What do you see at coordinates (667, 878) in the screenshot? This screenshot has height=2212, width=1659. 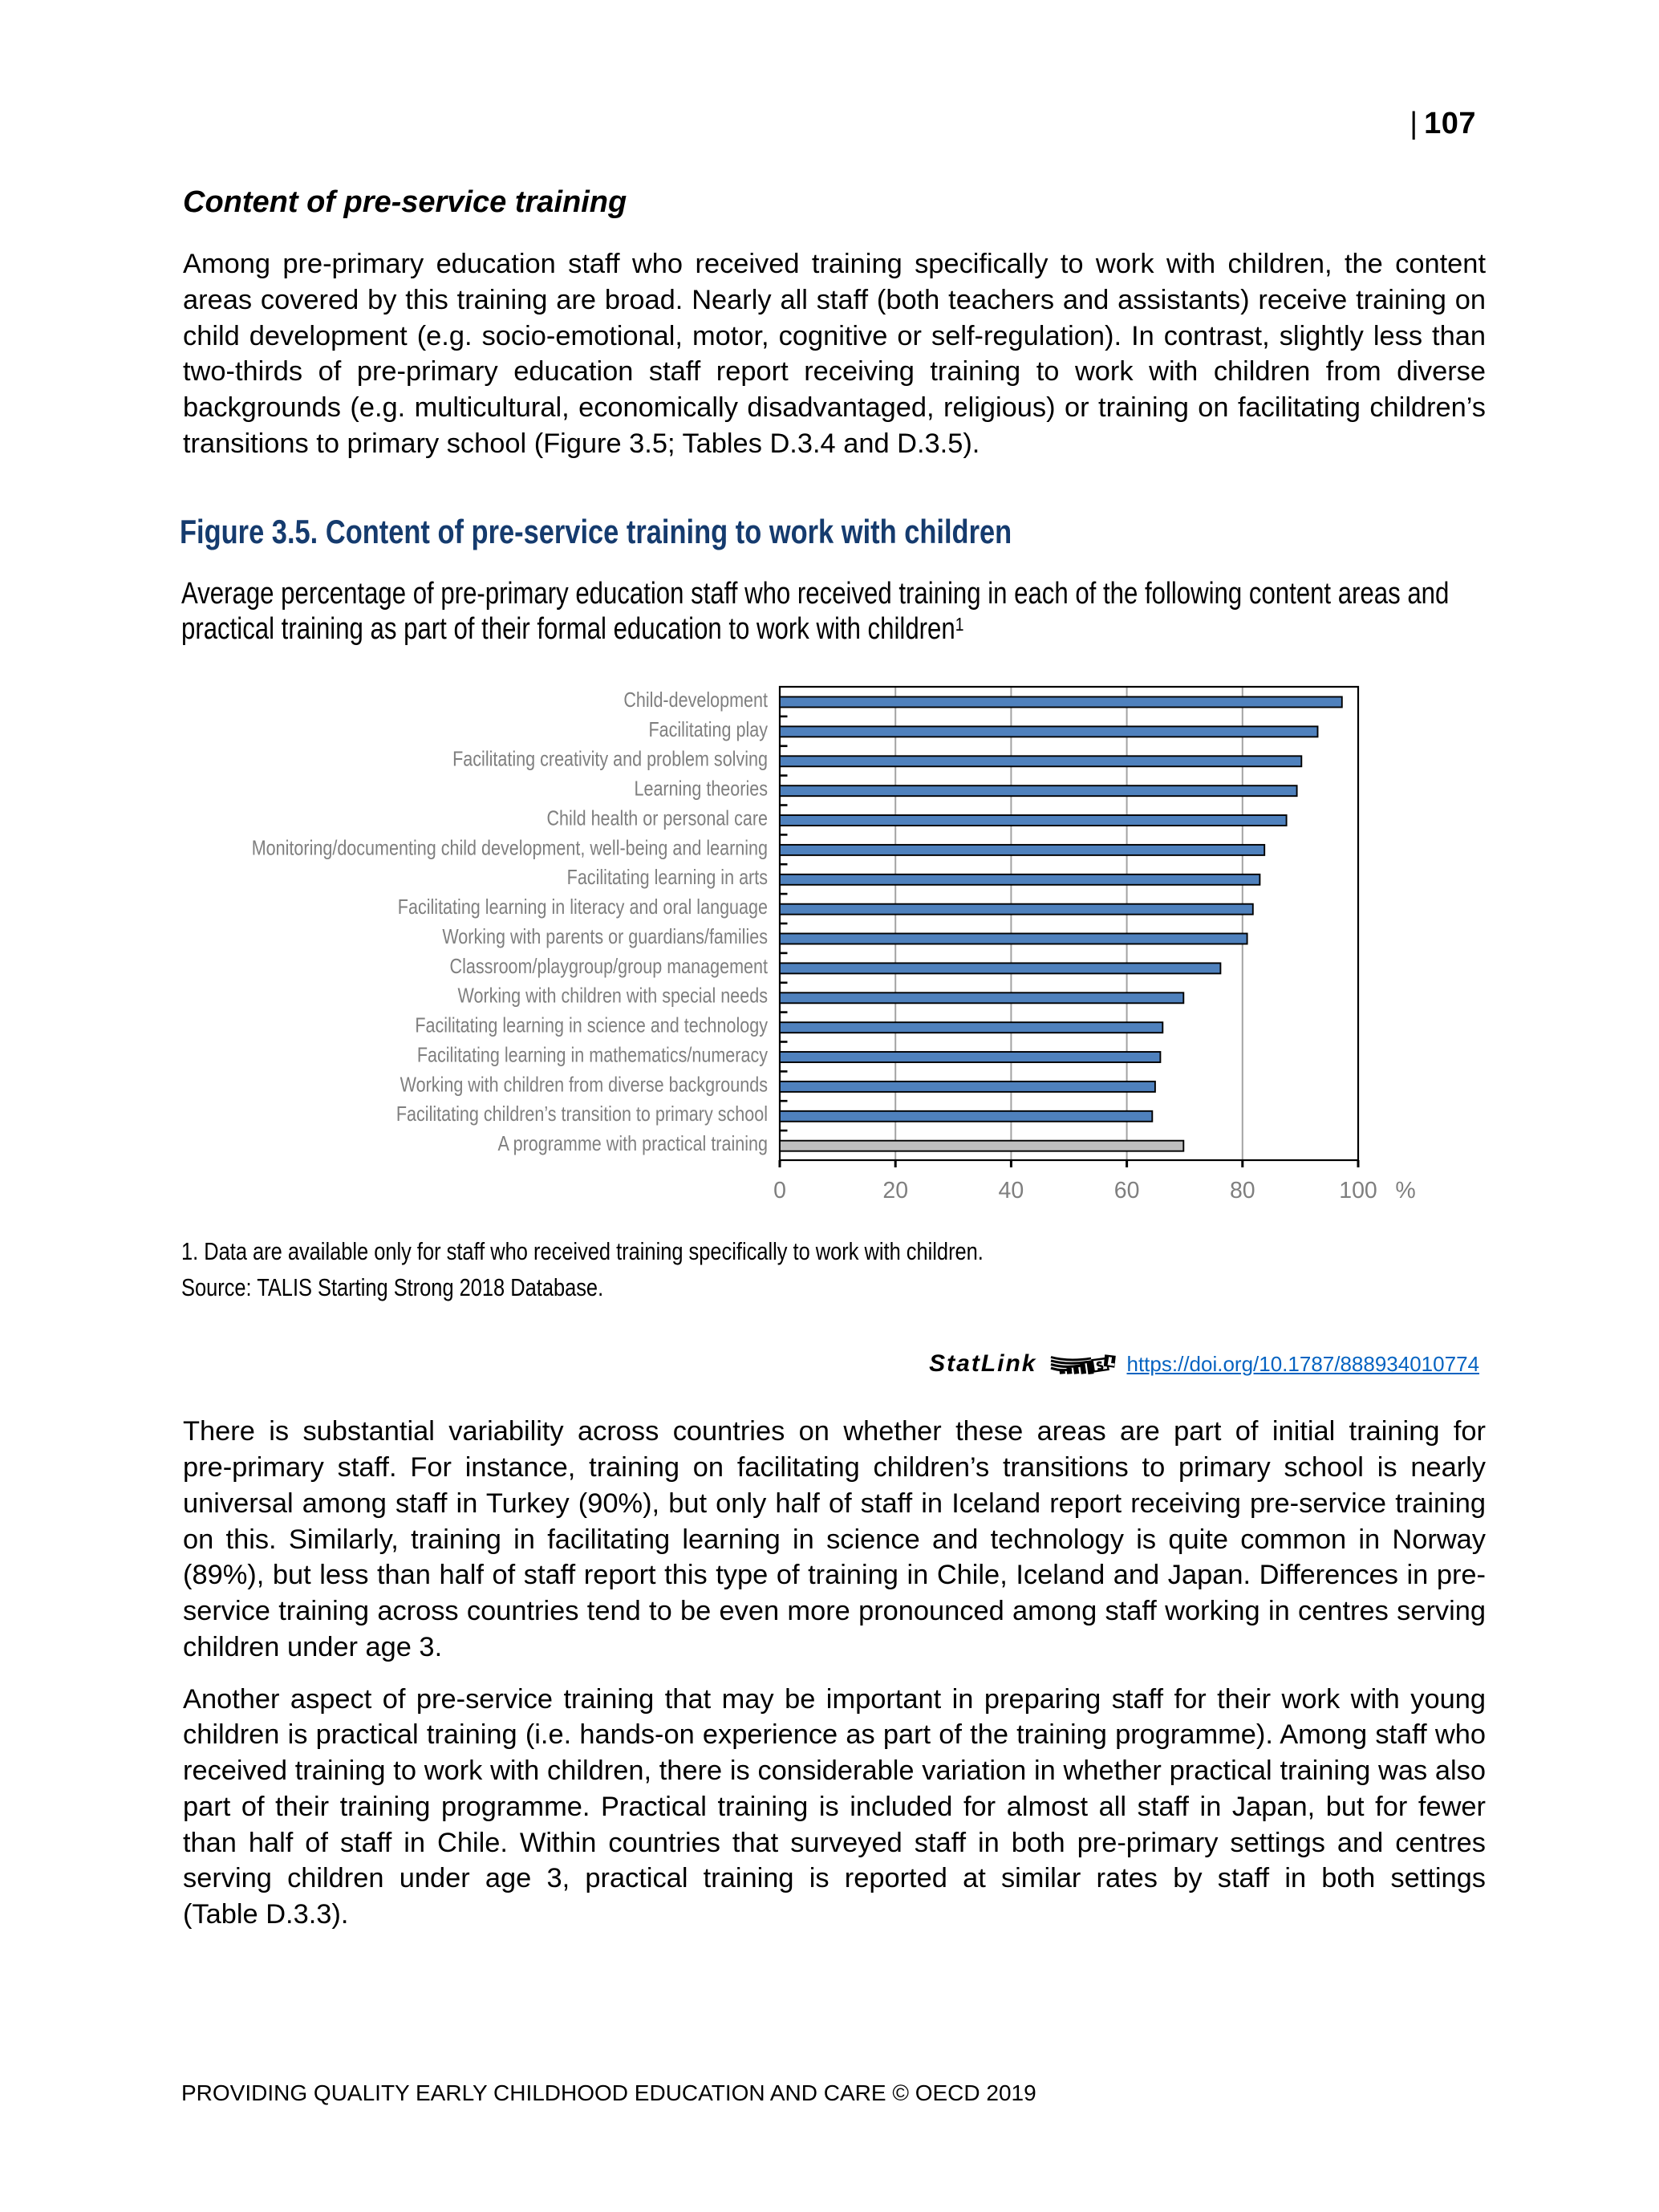 I see `svg-text: Facilitating learning in arts` at bounding box center [667, 878].